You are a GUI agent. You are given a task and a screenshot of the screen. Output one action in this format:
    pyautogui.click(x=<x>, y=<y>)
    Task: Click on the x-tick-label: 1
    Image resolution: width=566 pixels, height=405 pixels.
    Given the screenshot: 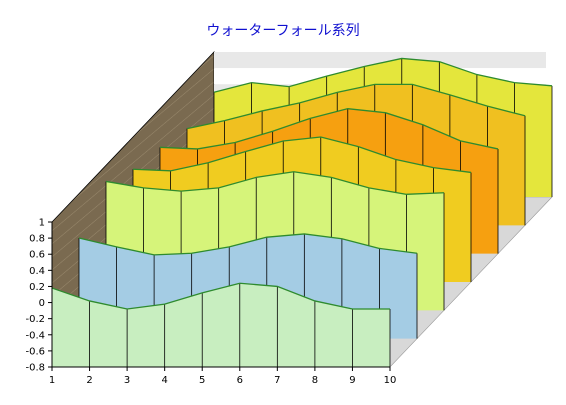 What is the action you would take?
    pyautogui.click(x=52, y=380)
    